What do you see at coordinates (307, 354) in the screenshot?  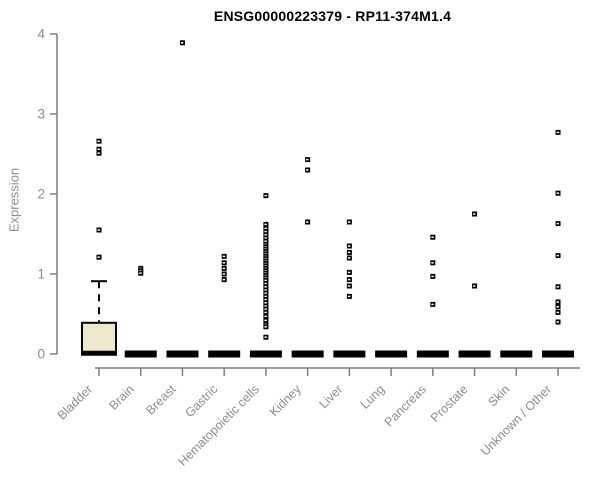 I see `flat-box-Kidney` at bounding box center [307, 354].